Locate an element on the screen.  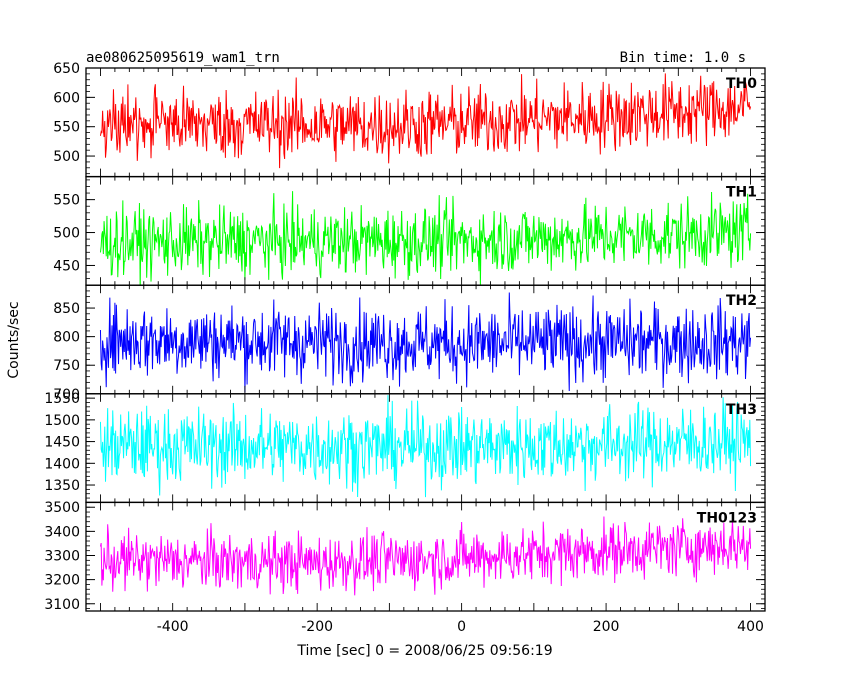
y-tick-label-th2: 800 is located at coordinates (66, 338).